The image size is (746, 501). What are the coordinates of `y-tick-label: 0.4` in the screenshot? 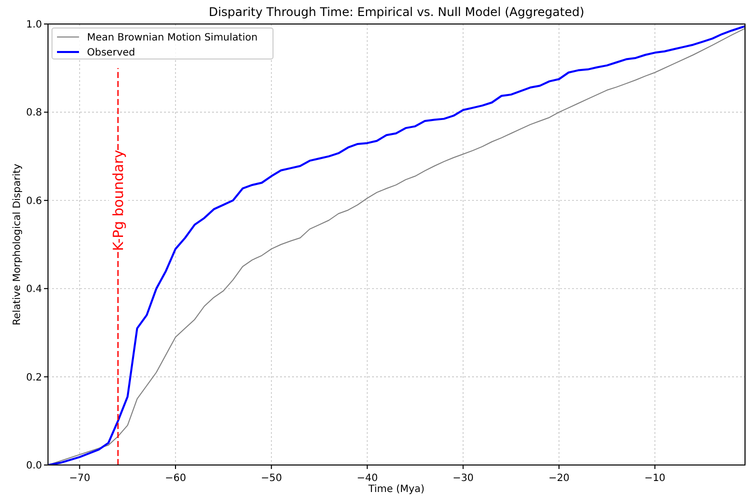 It's located at (34, 290).